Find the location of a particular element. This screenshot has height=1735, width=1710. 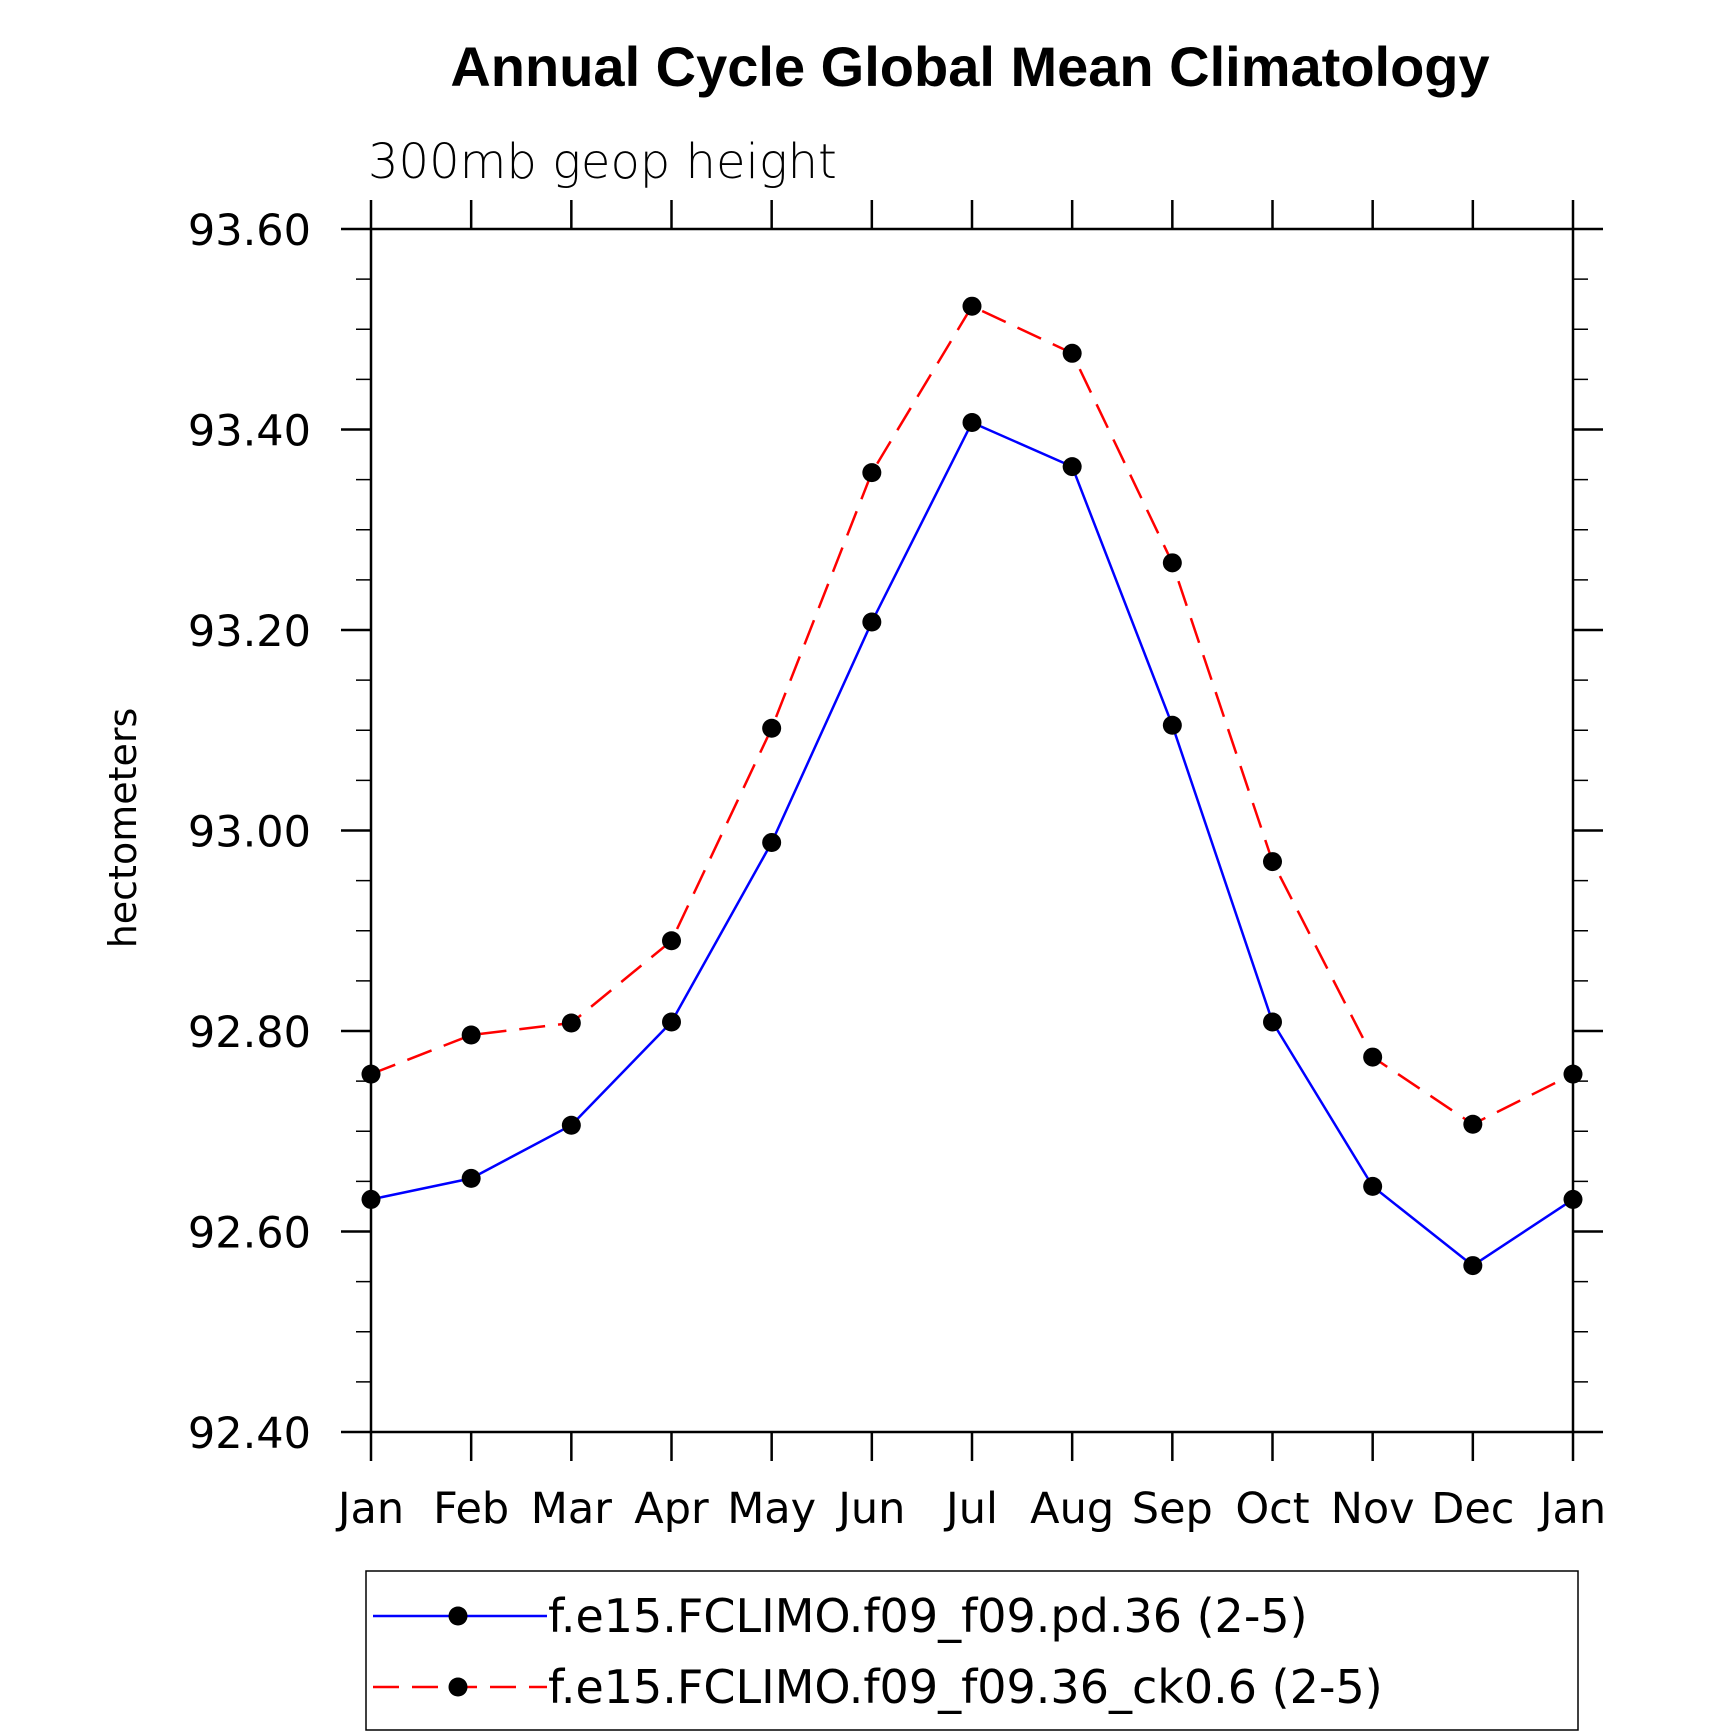

y-tick-label: 93.20 is located at coordinates (249, 632).